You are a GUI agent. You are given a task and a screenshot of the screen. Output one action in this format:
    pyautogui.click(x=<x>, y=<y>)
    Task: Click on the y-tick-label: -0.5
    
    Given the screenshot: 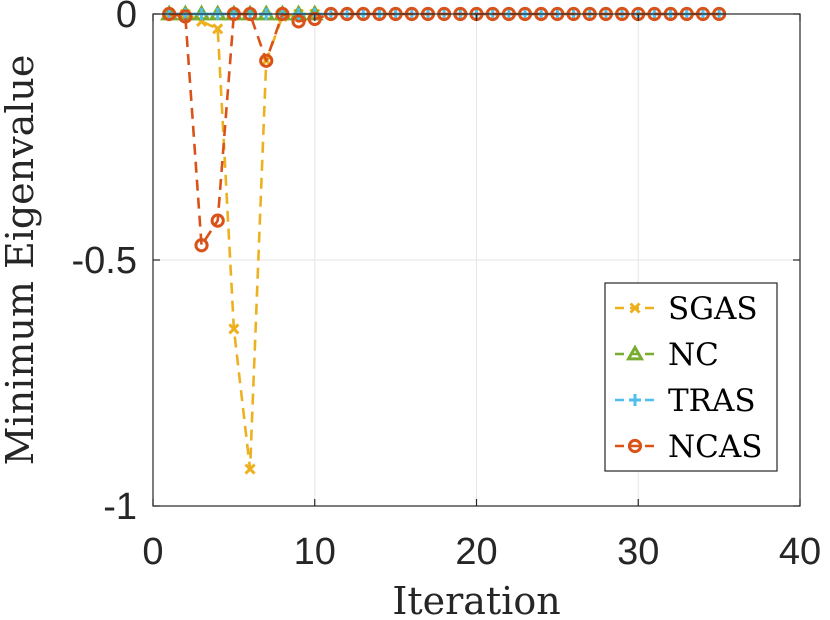 What is the action you would take?
    pyautogui.click(x=104, y=261)
    